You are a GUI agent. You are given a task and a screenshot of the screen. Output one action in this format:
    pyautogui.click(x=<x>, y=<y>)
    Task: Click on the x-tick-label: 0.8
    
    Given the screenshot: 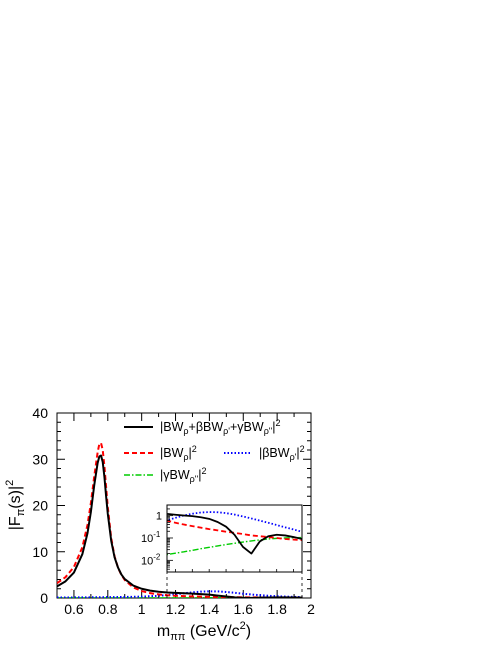 What is the action you would take?
    pyautogui.click(x=108, y=609)
    